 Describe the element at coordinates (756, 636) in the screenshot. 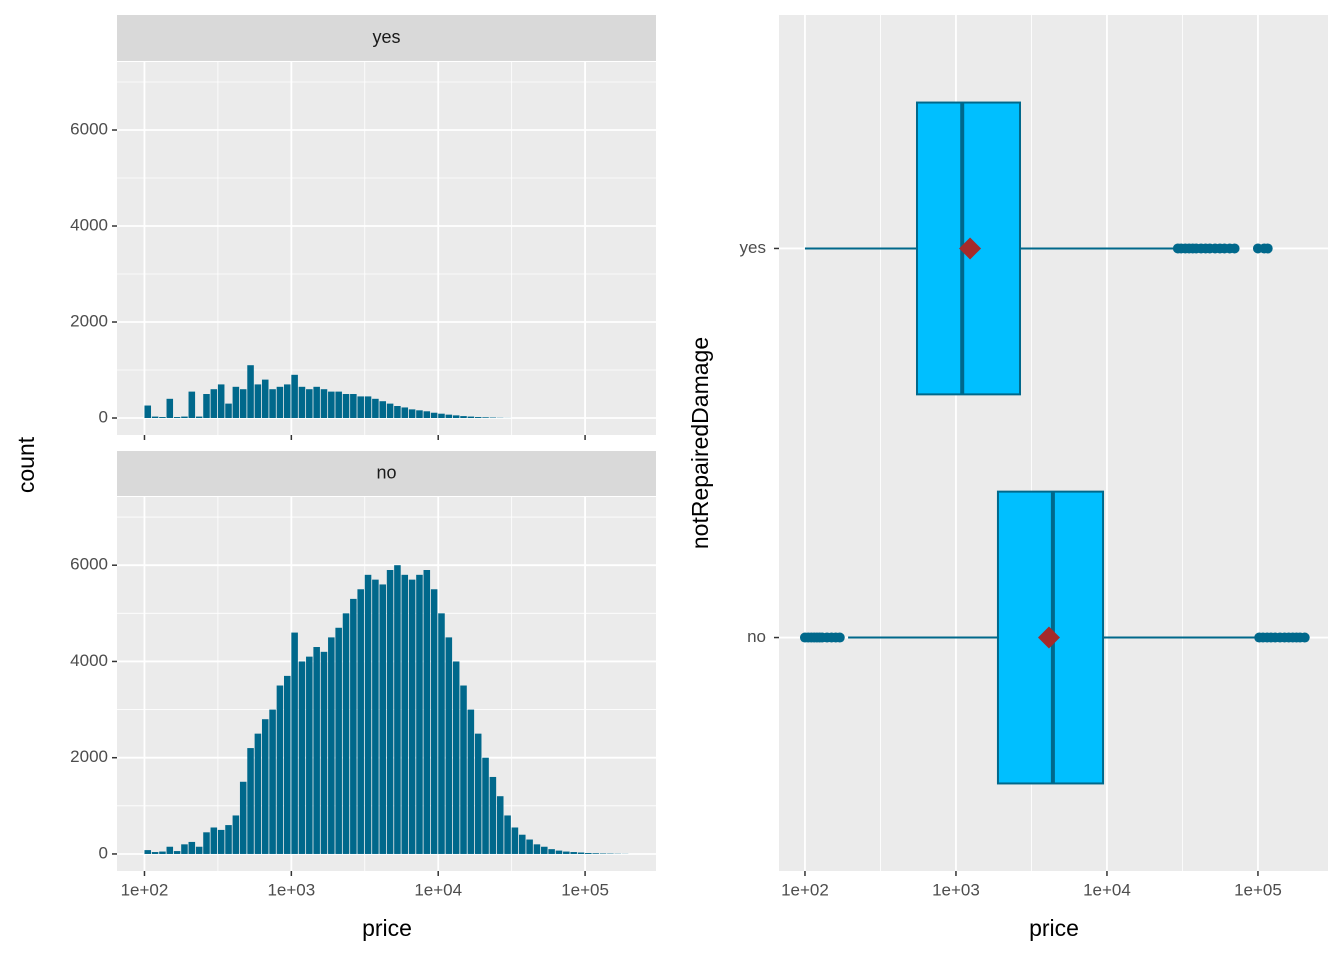

I see `y-tick-label: no` at that location.